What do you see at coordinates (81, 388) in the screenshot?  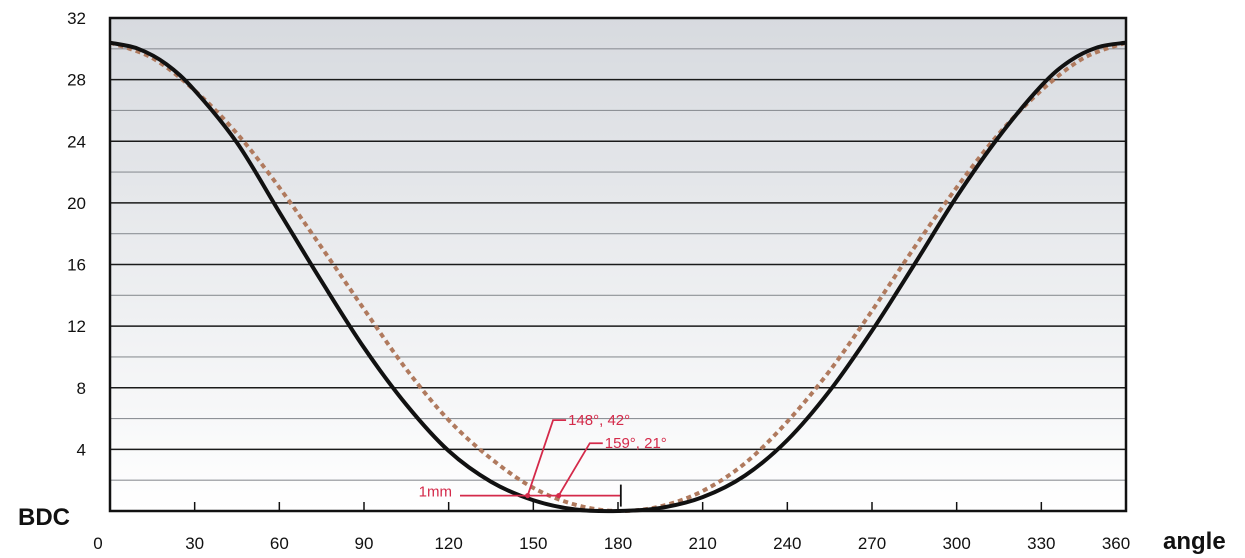 I see `y-tick-label: 8` at bounding box center [81, 388].